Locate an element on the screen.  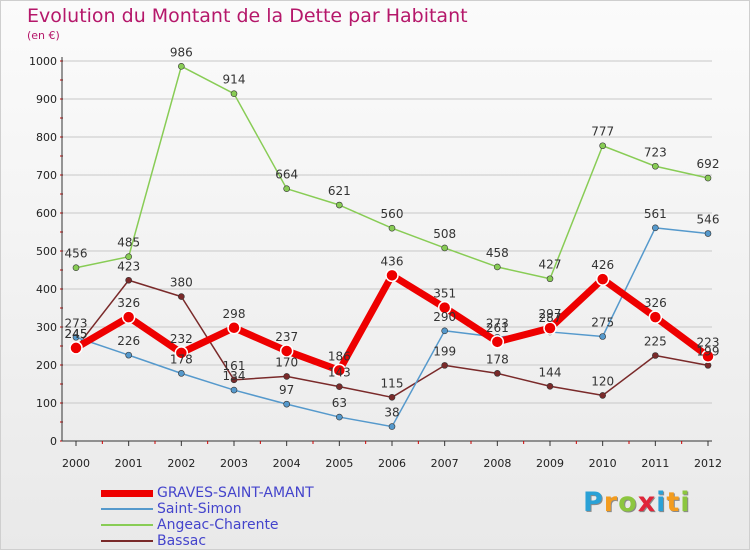
point-angeac-charente-2002 is located at coordinates (181, 66).